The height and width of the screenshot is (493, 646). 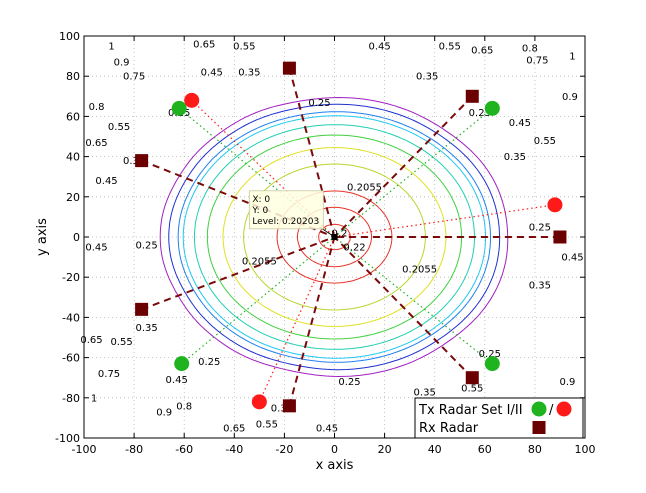 I want to click on datatip-box, so click(x=286, y=210).